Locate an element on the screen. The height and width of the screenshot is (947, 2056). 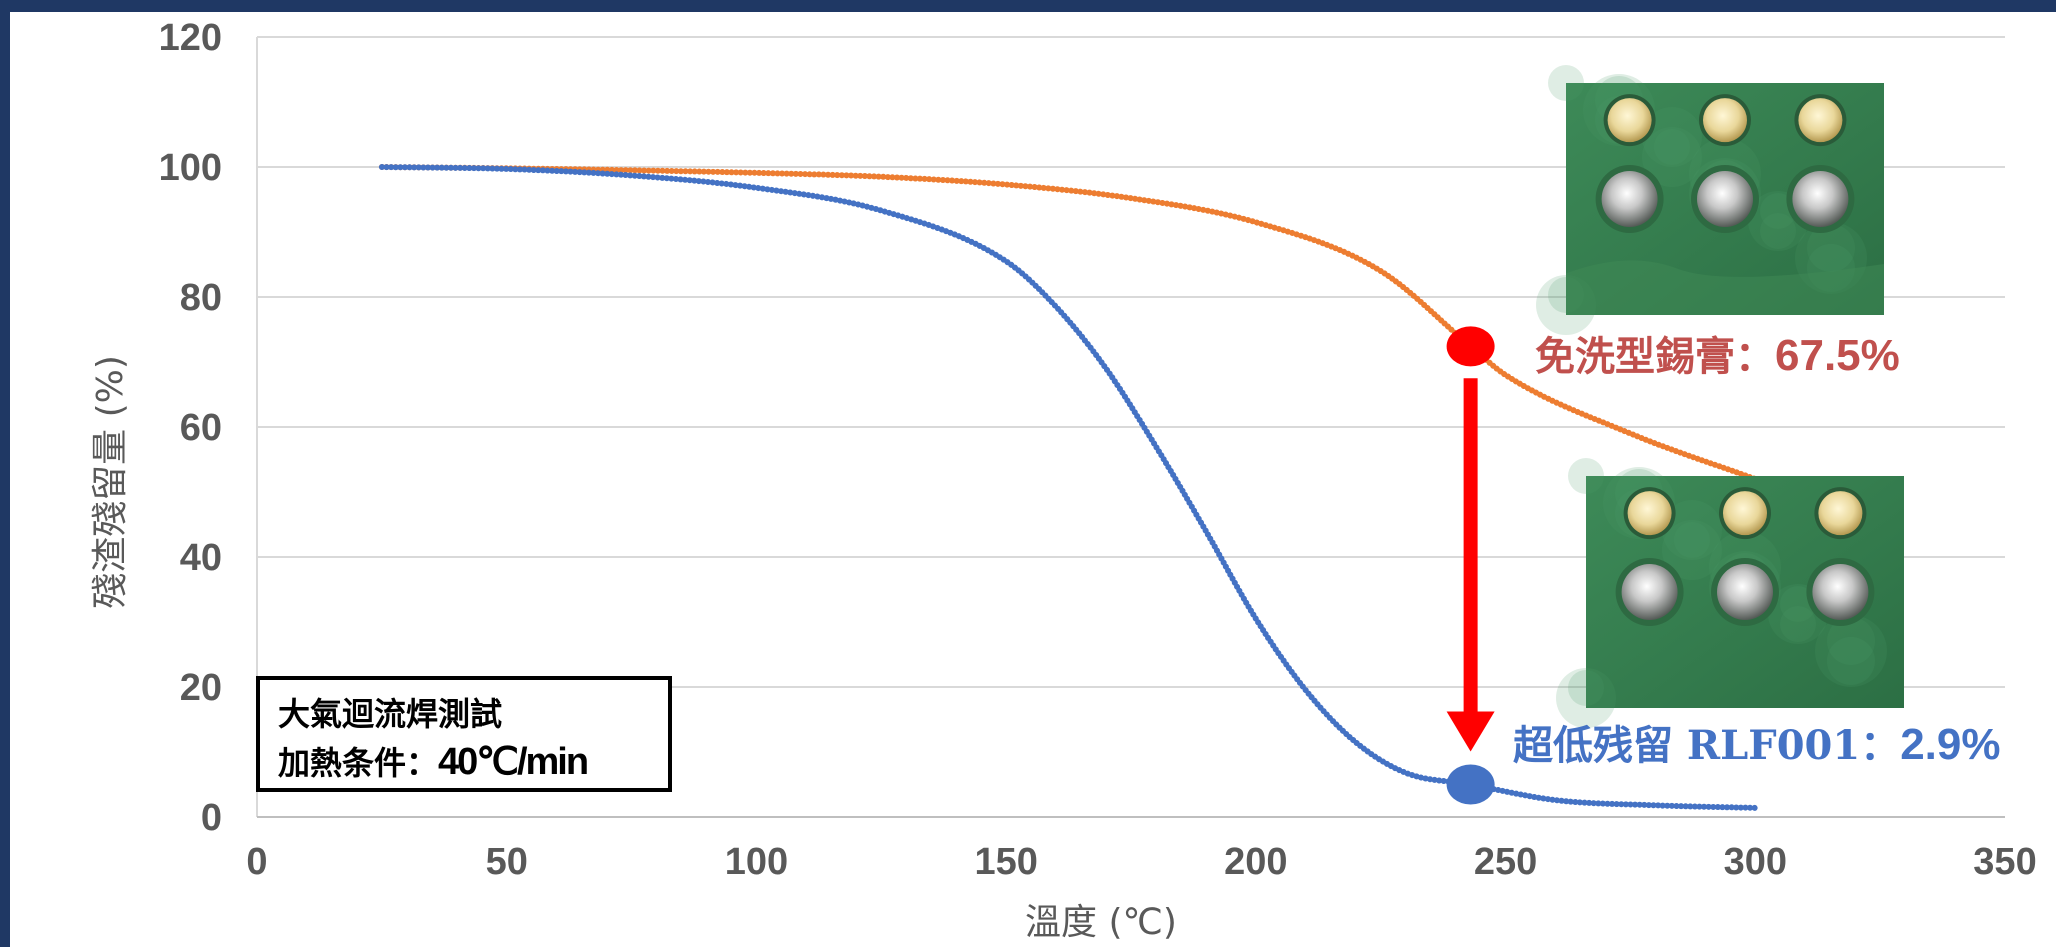
no-clean-solder-residue-photo is located at coordinates (1710, 200).